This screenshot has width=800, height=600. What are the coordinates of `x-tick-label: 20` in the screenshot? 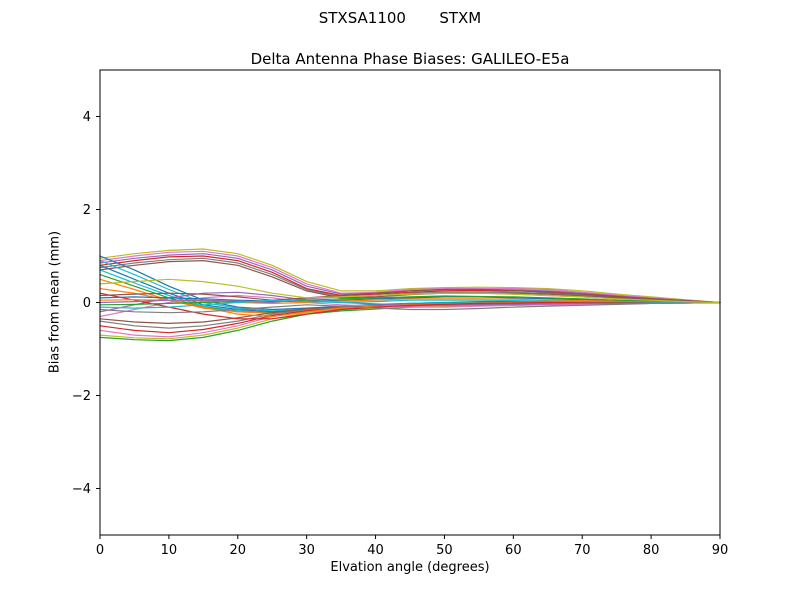 It's located at (238, 550).